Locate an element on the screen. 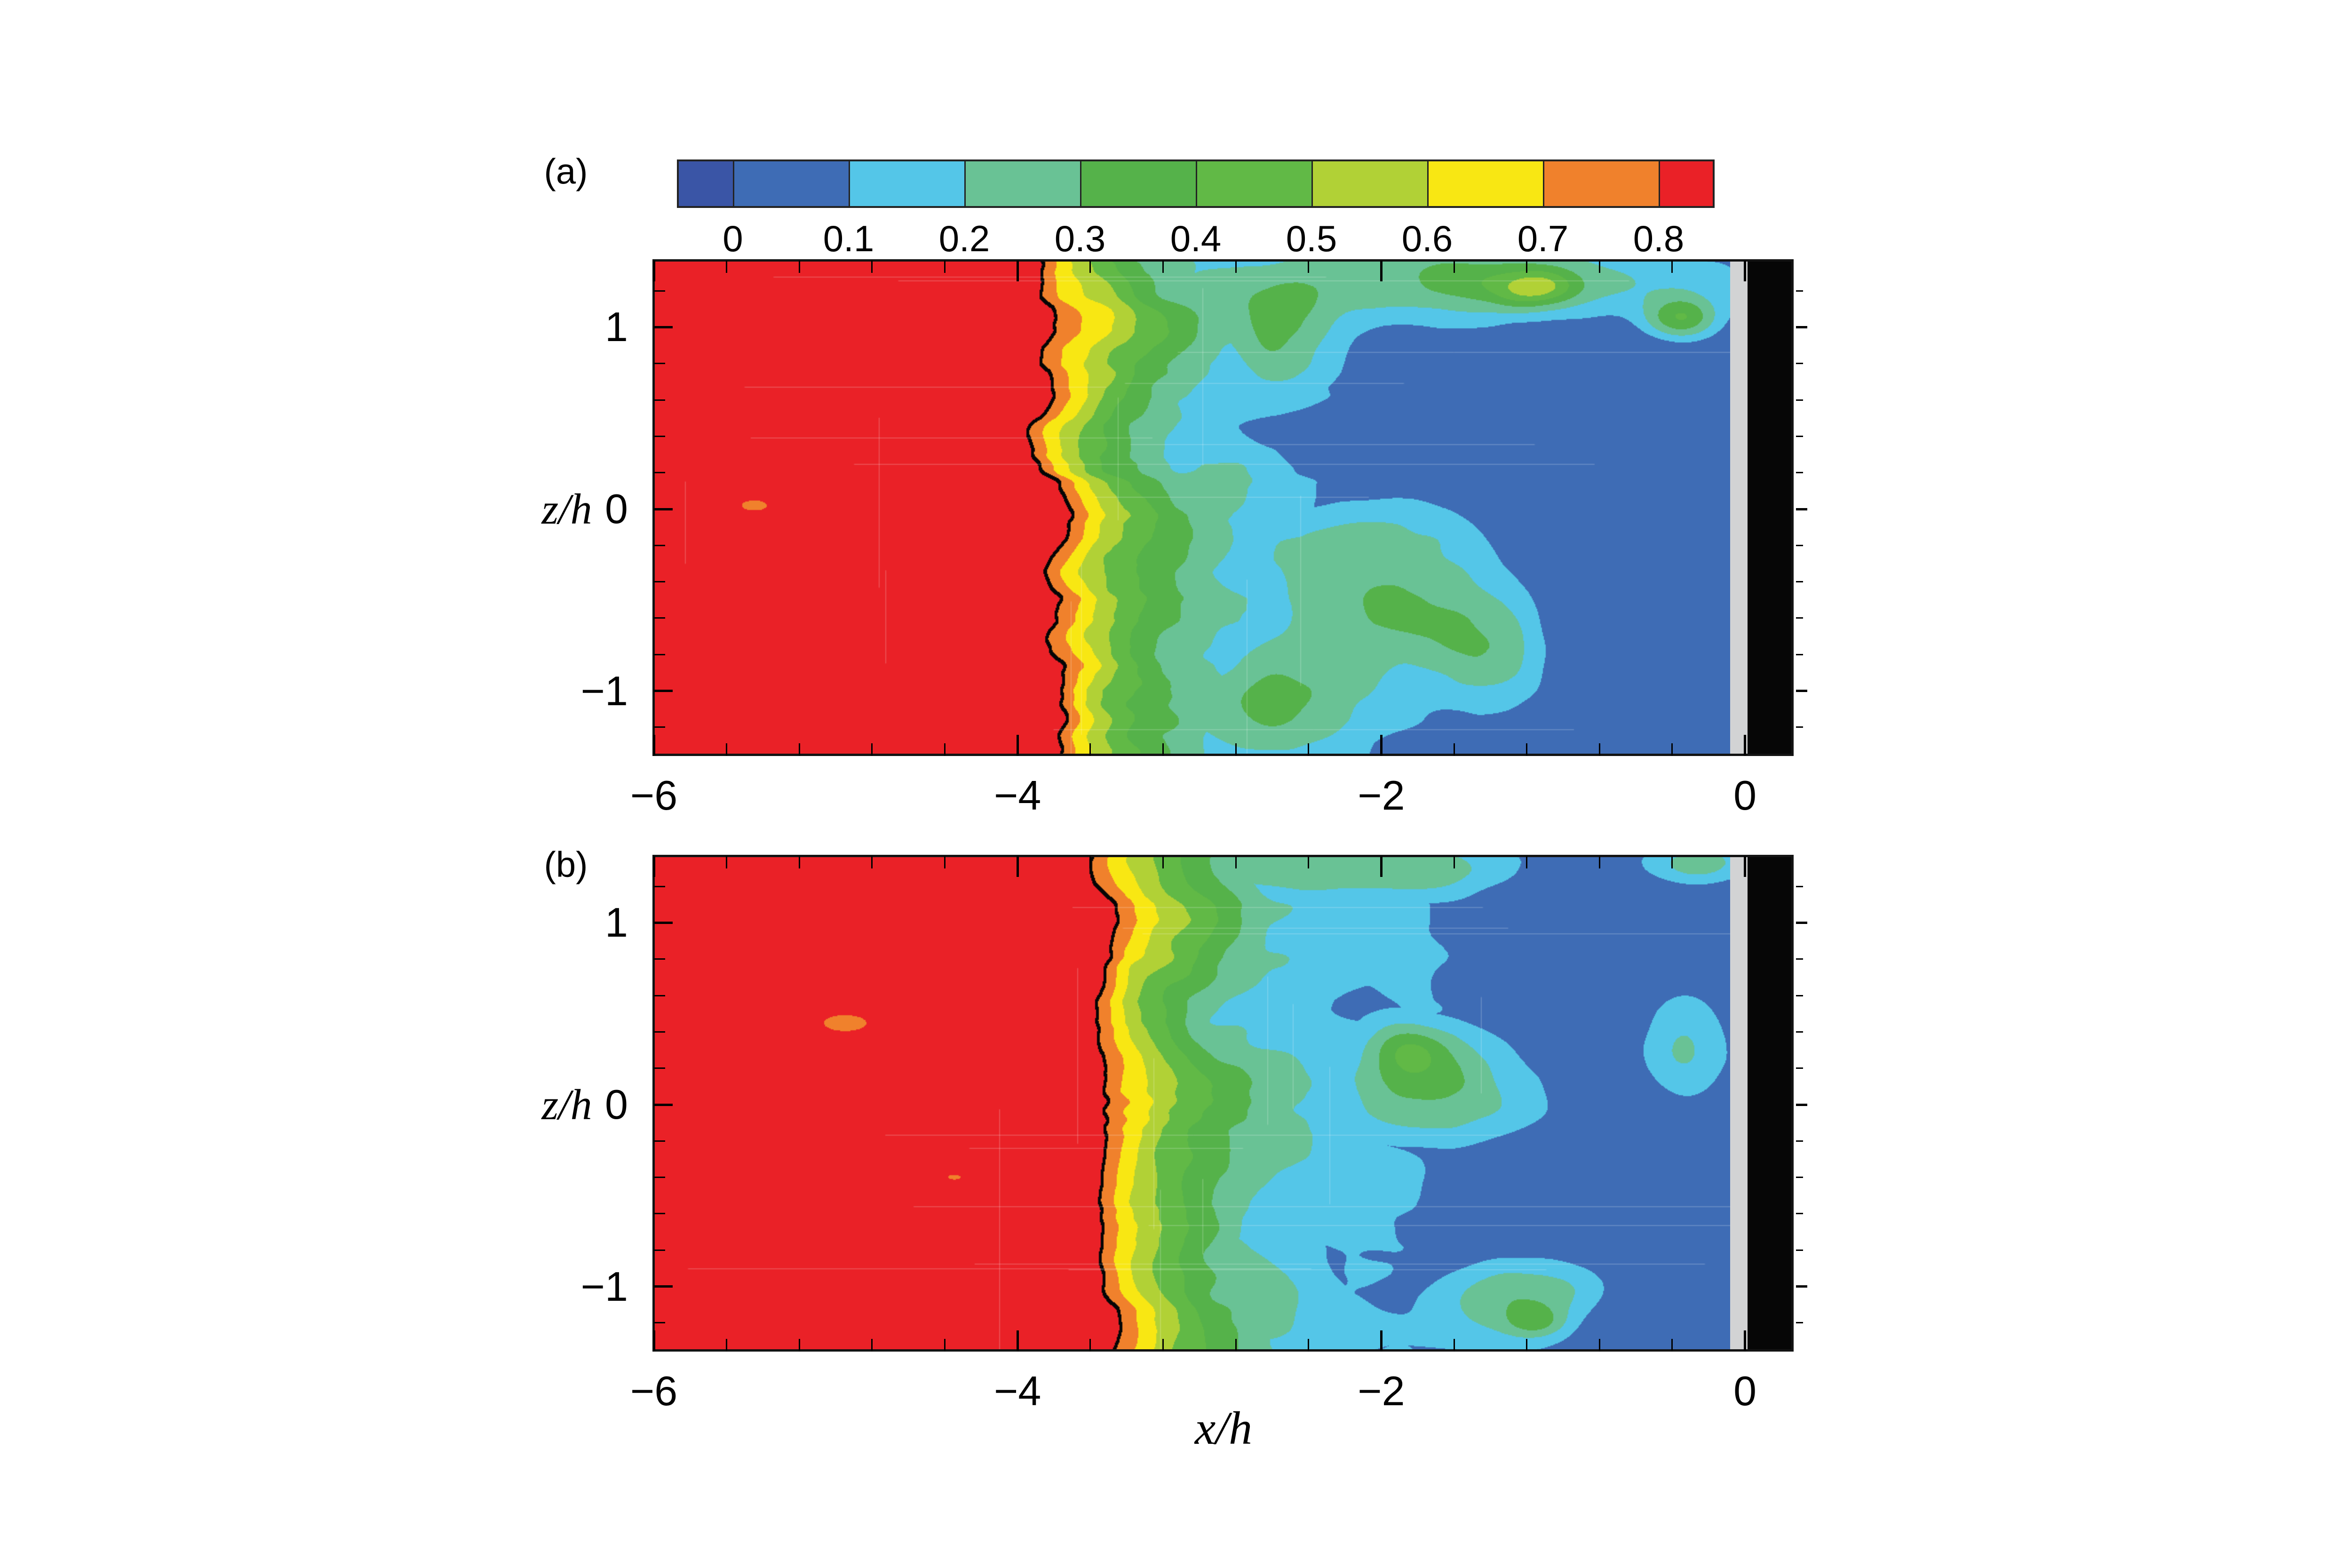 The height and width of the screenshot is (1568, 2352). colorbar-tick-label: 0.2 is located at coordinates (964, 238).